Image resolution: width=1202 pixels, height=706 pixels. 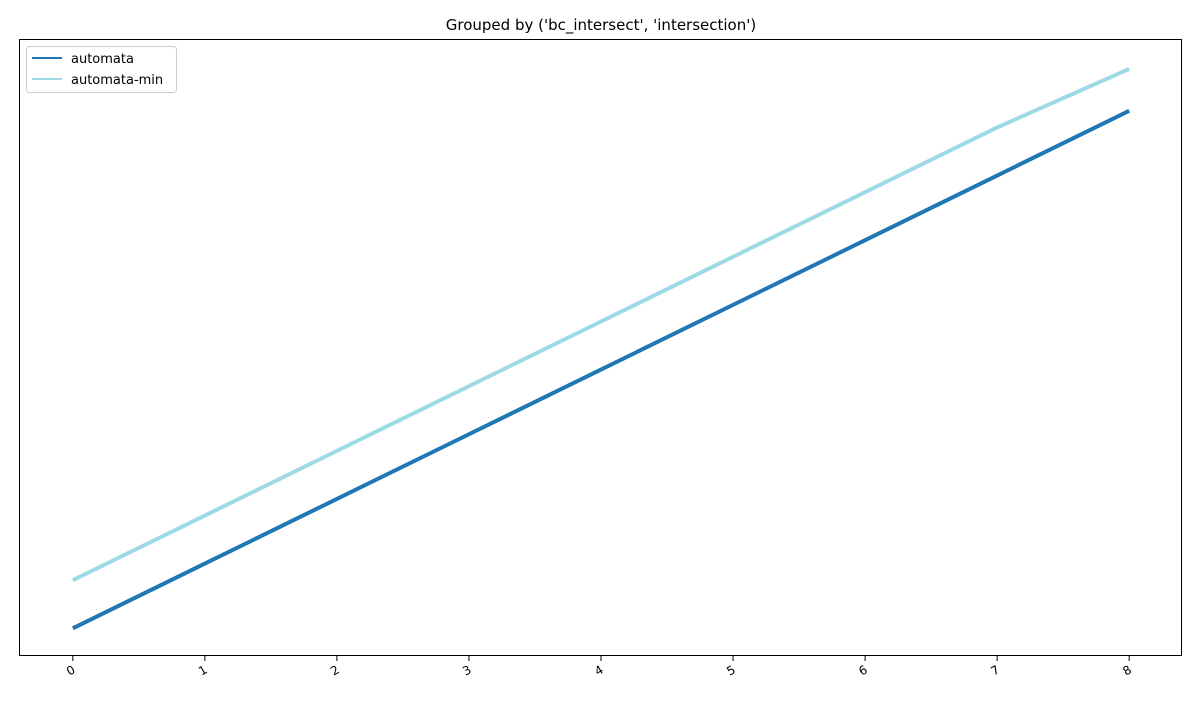 What do you see at coordinates (863, 671) in the screenshot?
I see `x-tick-label-6: 6` at bounding box center [863, 671].